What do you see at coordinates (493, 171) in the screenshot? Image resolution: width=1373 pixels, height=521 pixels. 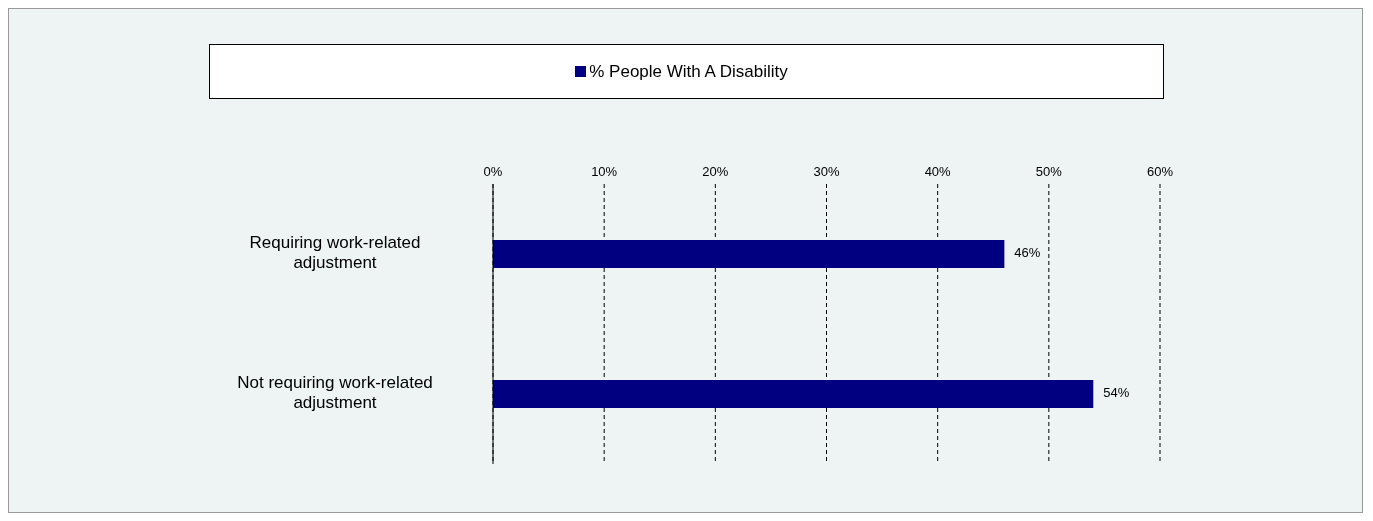 I see `x-tick-label: 0%` at bounding box center [493, 171].